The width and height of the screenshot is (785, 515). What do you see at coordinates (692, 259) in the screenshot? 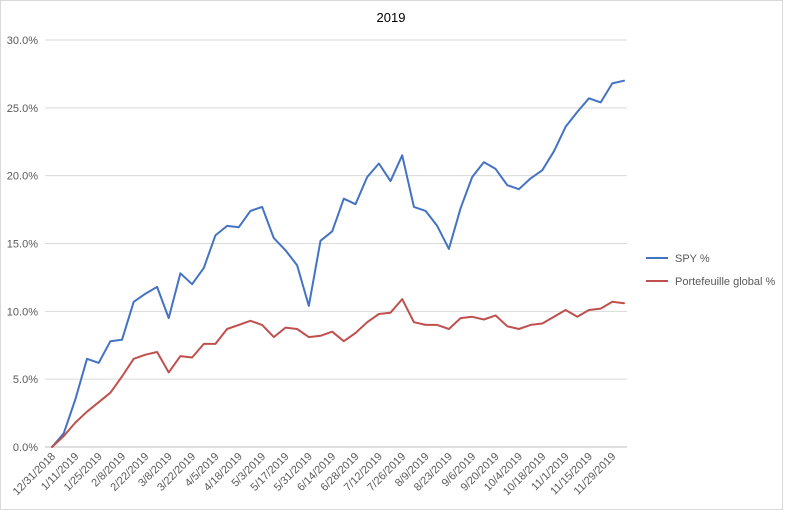
I see `legend-label: SPY %` at bounding box center [692, 259].